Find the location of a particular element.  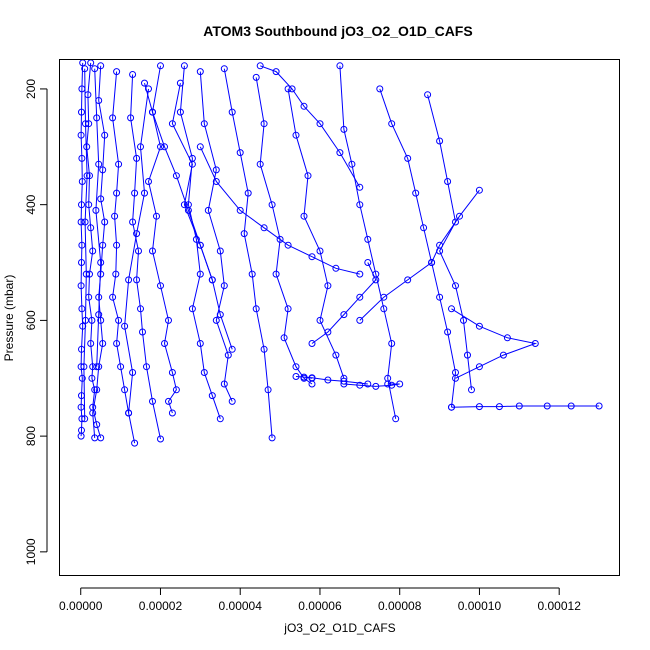

y-tick-label: 800 is located at coordinates (31, 436).